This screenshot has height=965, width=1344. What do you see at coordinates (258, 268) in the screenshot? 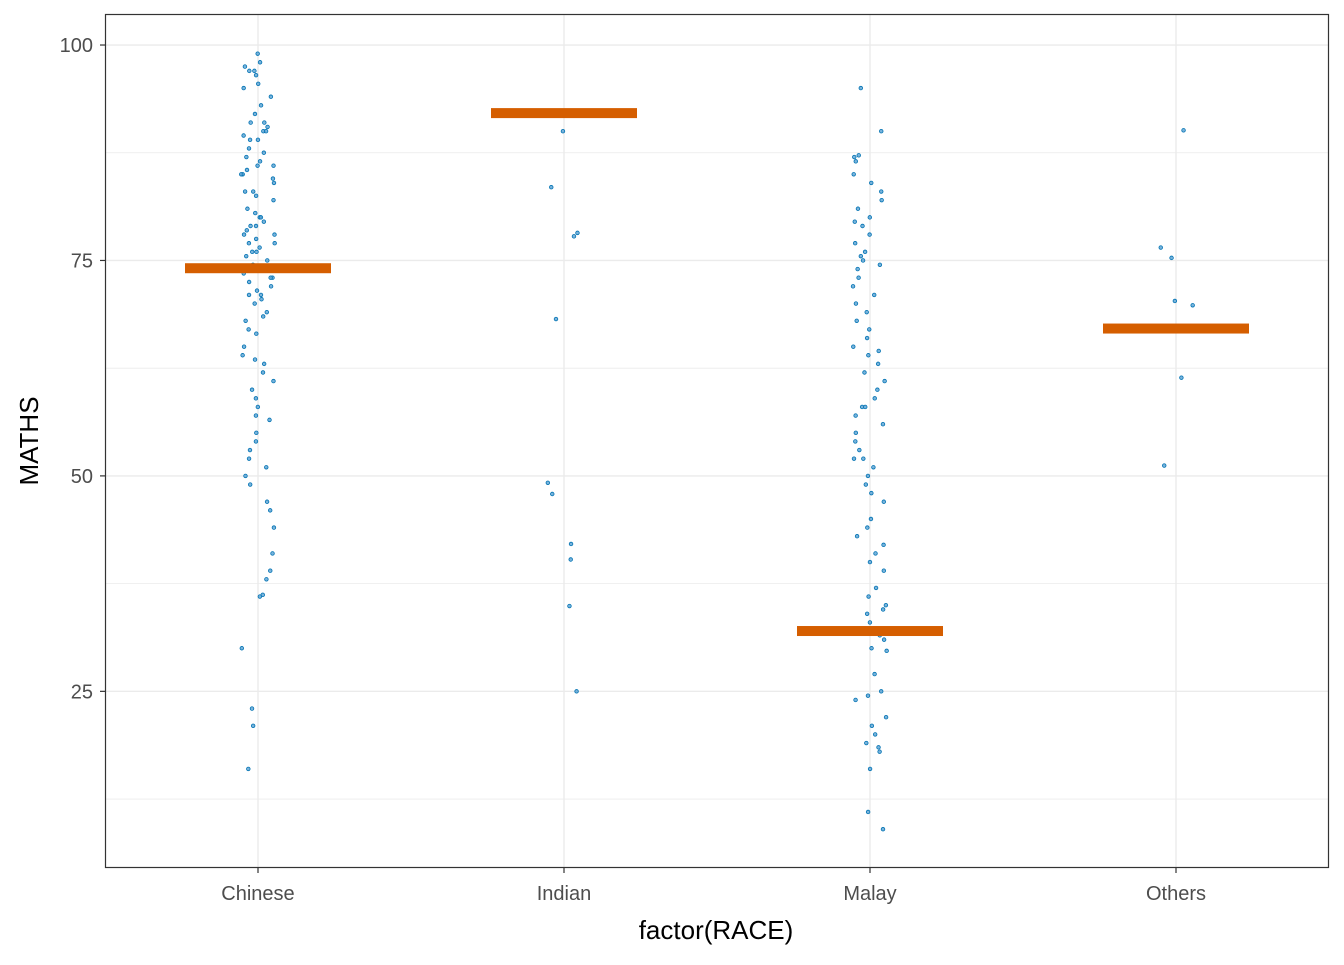
I see `mean-bar-chinese` at bounding box center [258, 268].